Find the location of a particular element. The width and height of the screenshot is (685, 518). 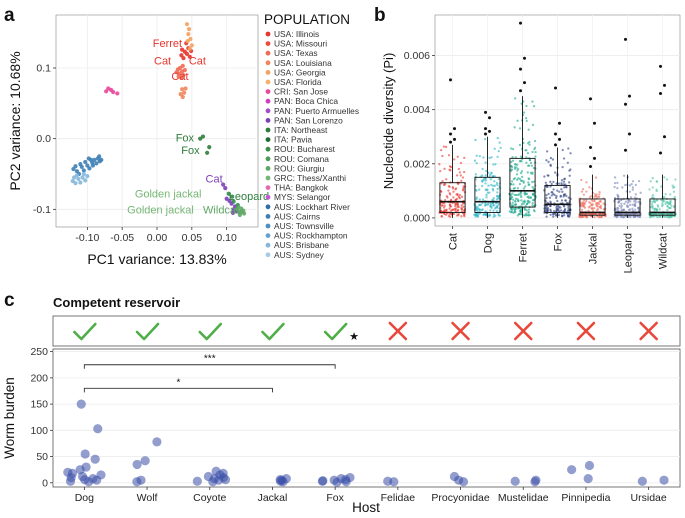

worm-x-tick-label-0: Dog is located at coordinates (84, 498).